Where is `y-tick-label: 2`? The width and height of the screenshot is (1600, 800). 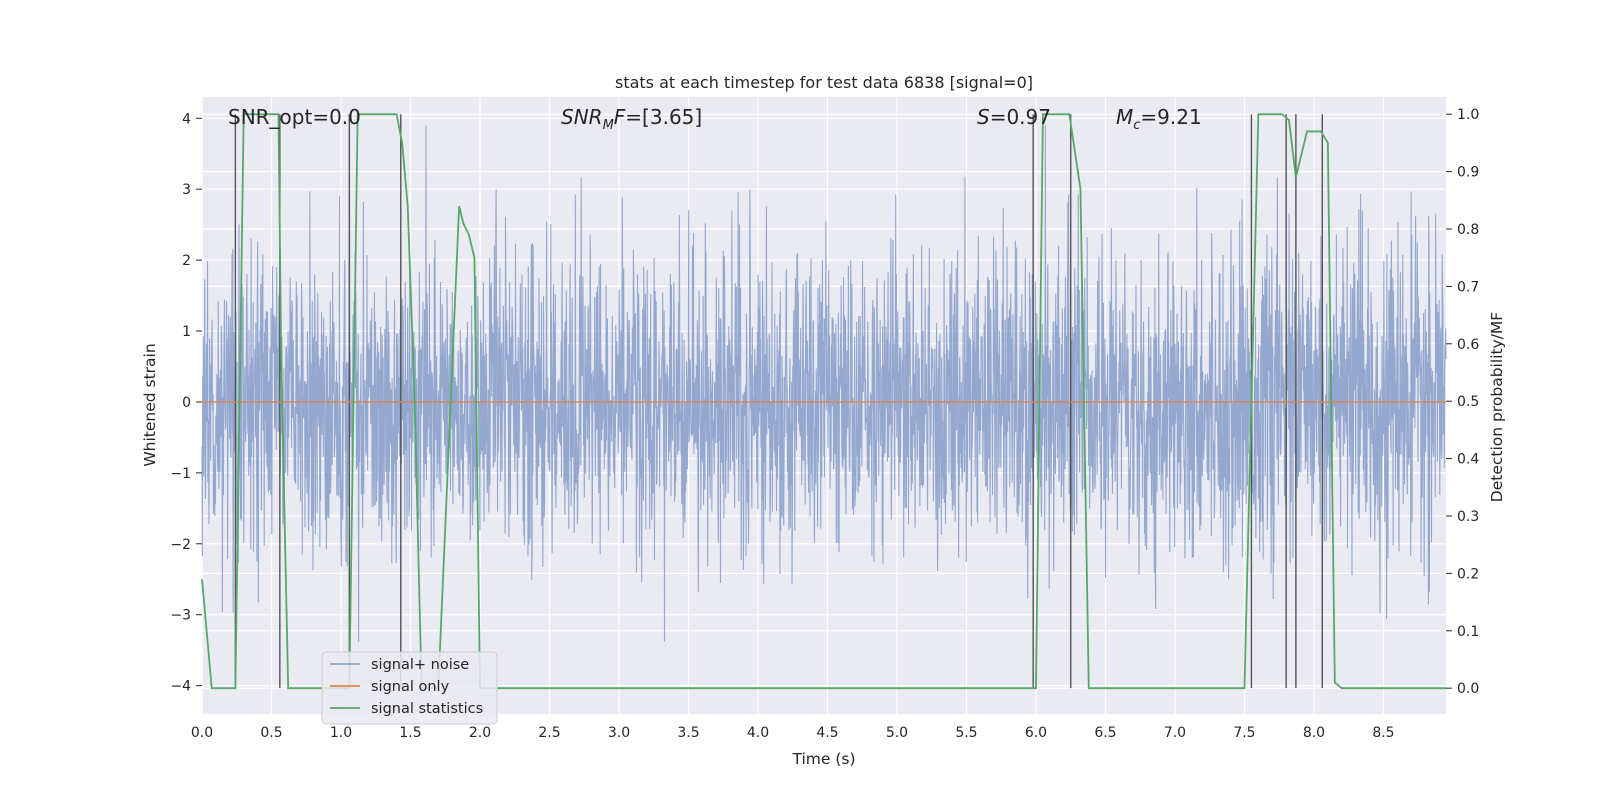
y-tick-label: 2 is located at coordinates (186, 261).